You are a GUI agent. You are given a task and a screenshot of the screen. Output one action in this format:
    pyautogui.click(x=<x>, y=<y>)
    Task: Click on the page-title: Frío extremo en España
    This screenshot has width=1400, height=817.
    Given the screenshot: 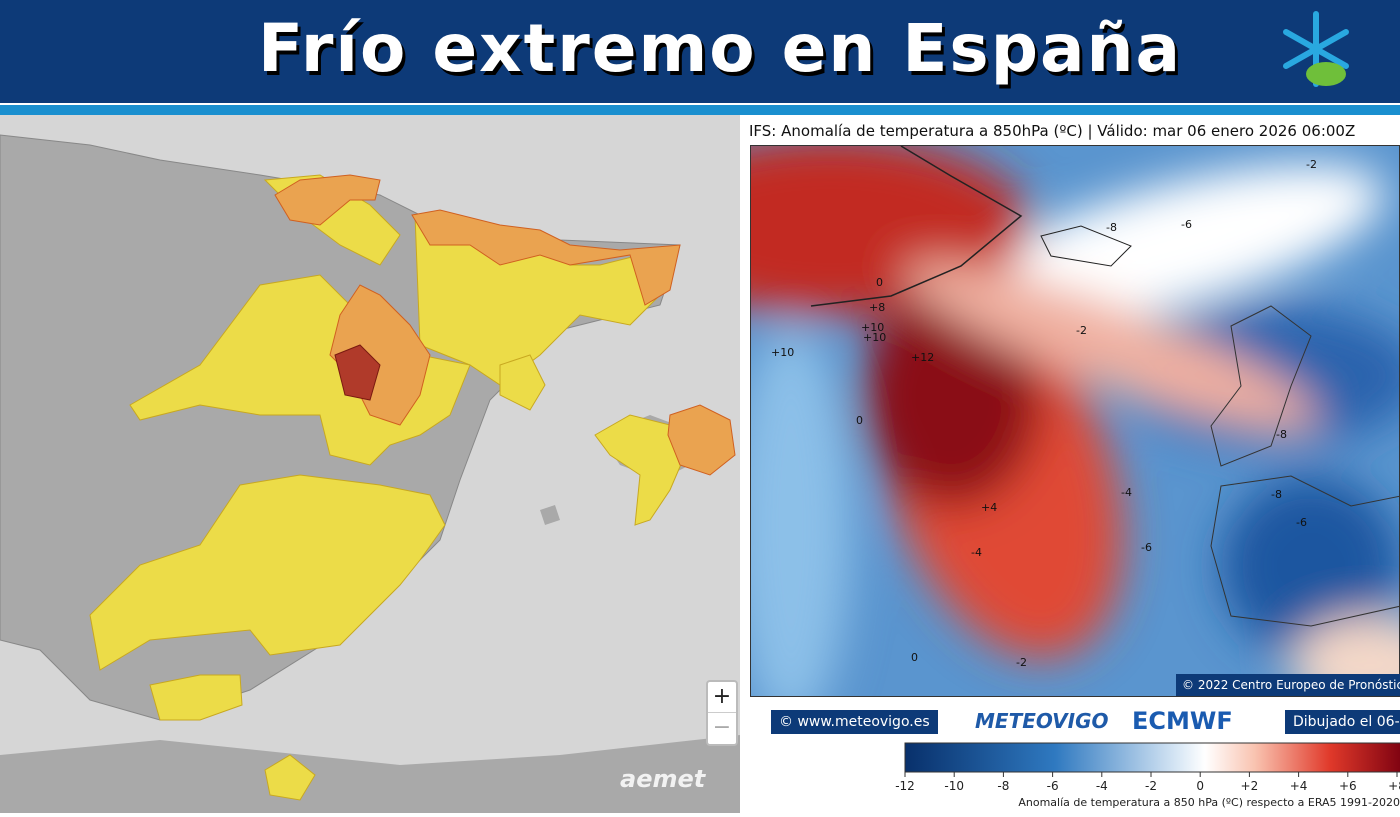 What is the action you would take?
    pyautogui.click(x=720, y=48)
    